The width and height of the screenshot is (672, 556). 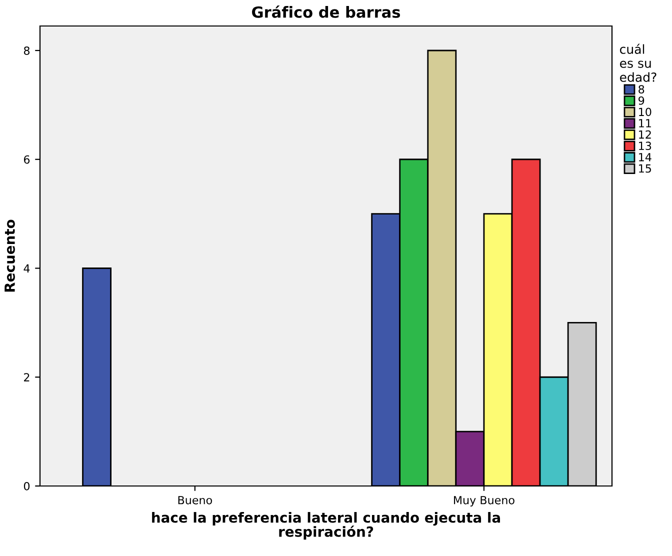 What do you see at coordinates (27, 159) in the screenshot?
I see `y-tick-label: 6` at bounding box center [27, 159].